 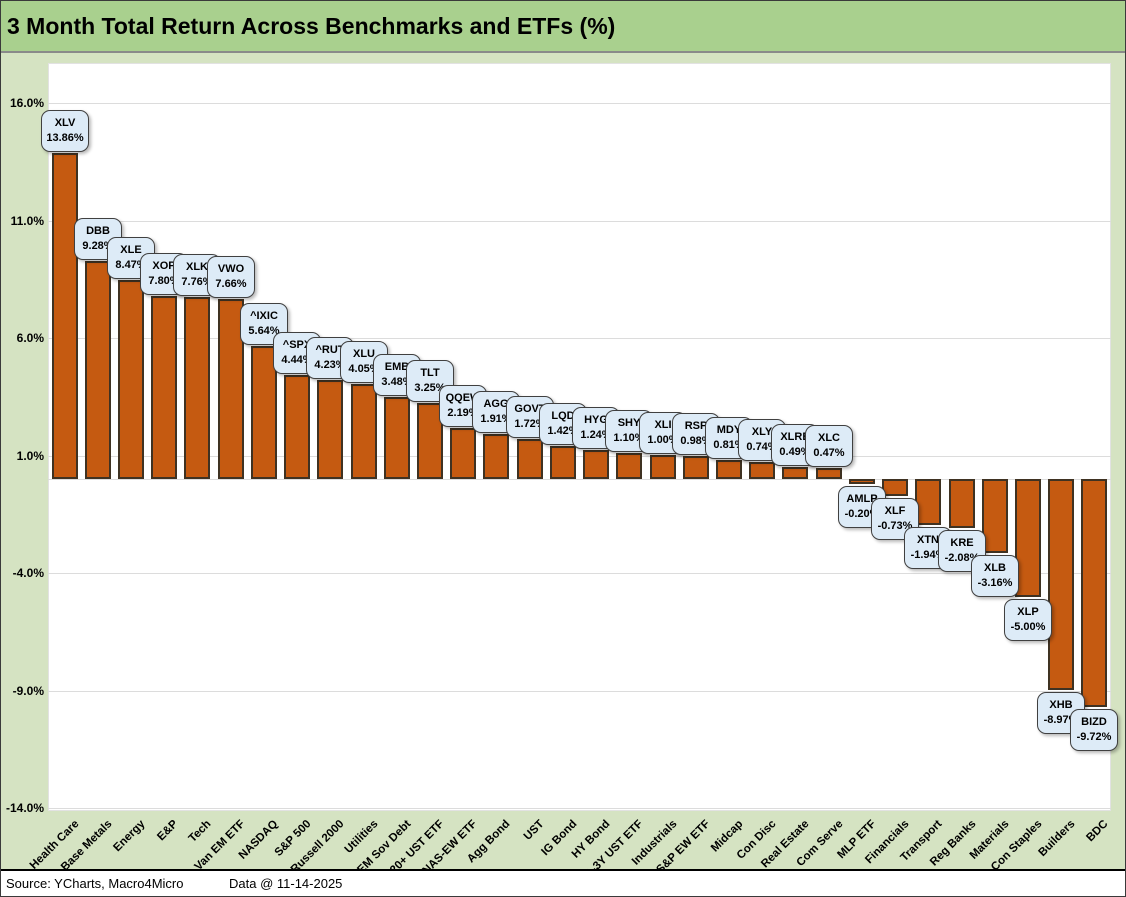 I want to click on callout-ticker: ^IXIC, so click(x=264, y=316).